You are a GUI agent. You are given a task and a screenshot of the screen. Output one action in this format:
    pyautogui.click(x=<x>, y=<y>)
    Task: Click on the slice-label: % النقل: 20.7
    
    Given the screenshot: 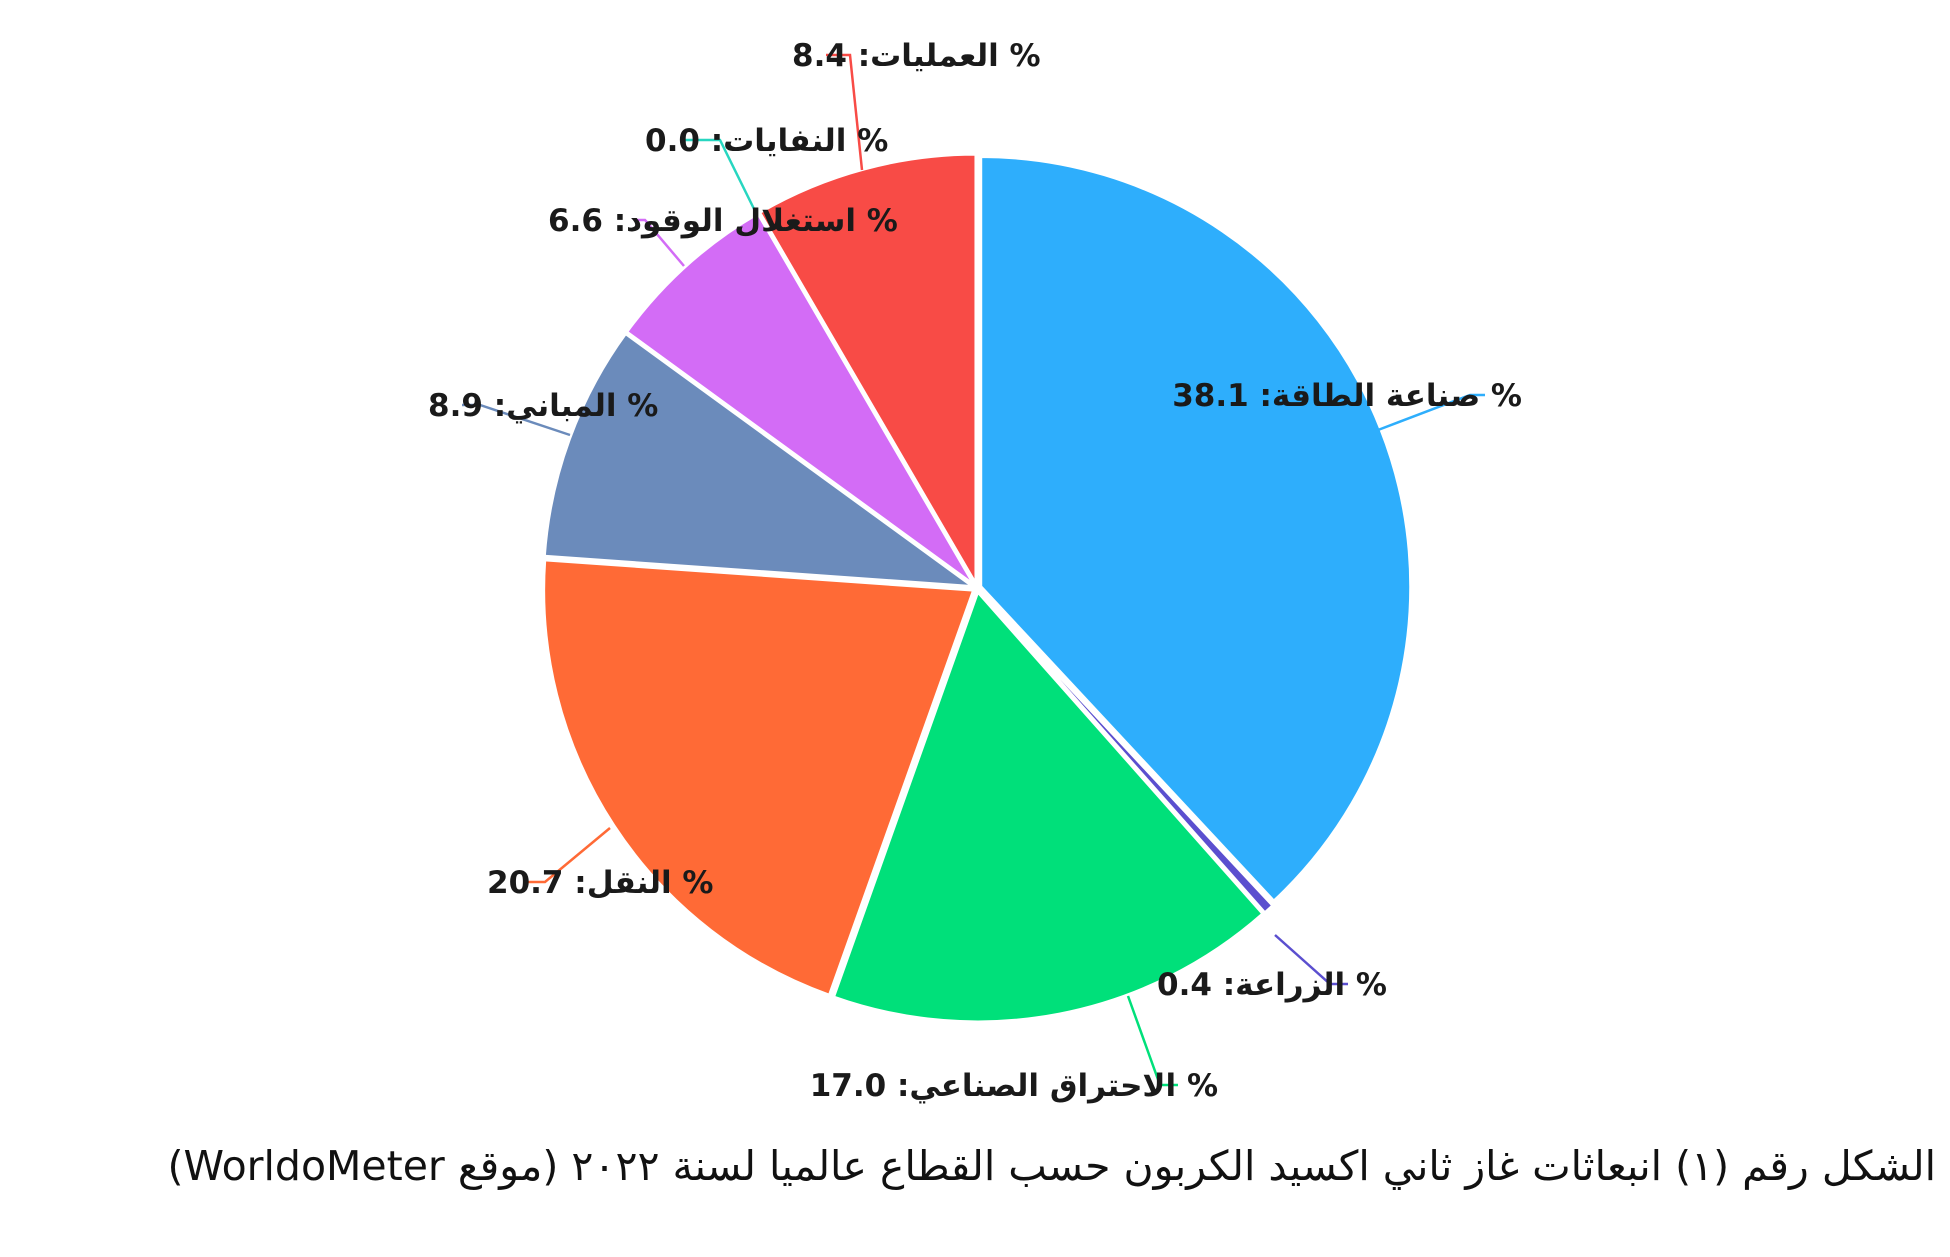 What is the action you would take?
    pyautogui.click(x=600, y=883)
    